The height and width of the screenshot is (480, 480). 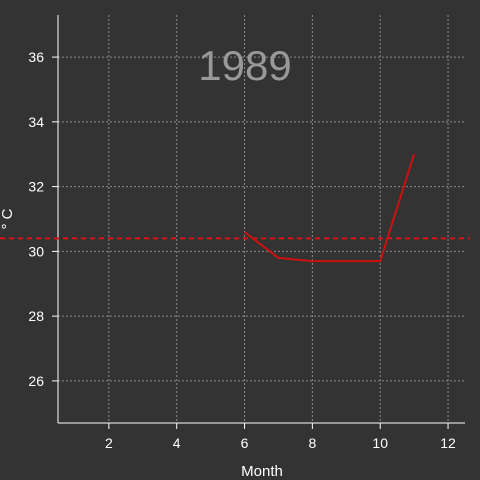 What do you see at coordinates (244, 65) in the screenshot?
I see `chart-title: 1989` at bounding box center [244, 65].